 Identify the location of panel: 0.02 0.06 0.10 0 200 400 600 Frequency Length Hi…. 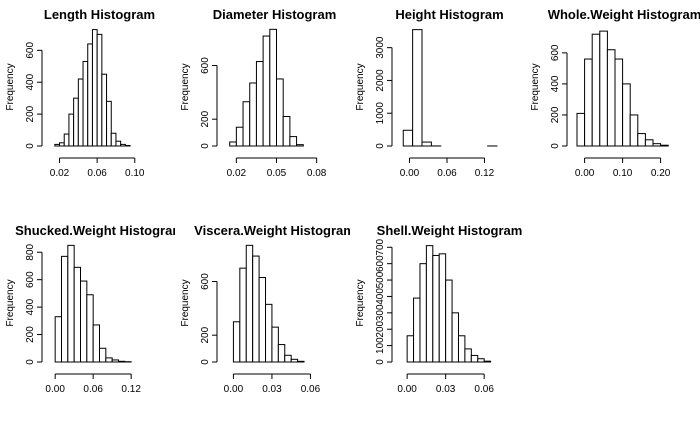
(80, 93).